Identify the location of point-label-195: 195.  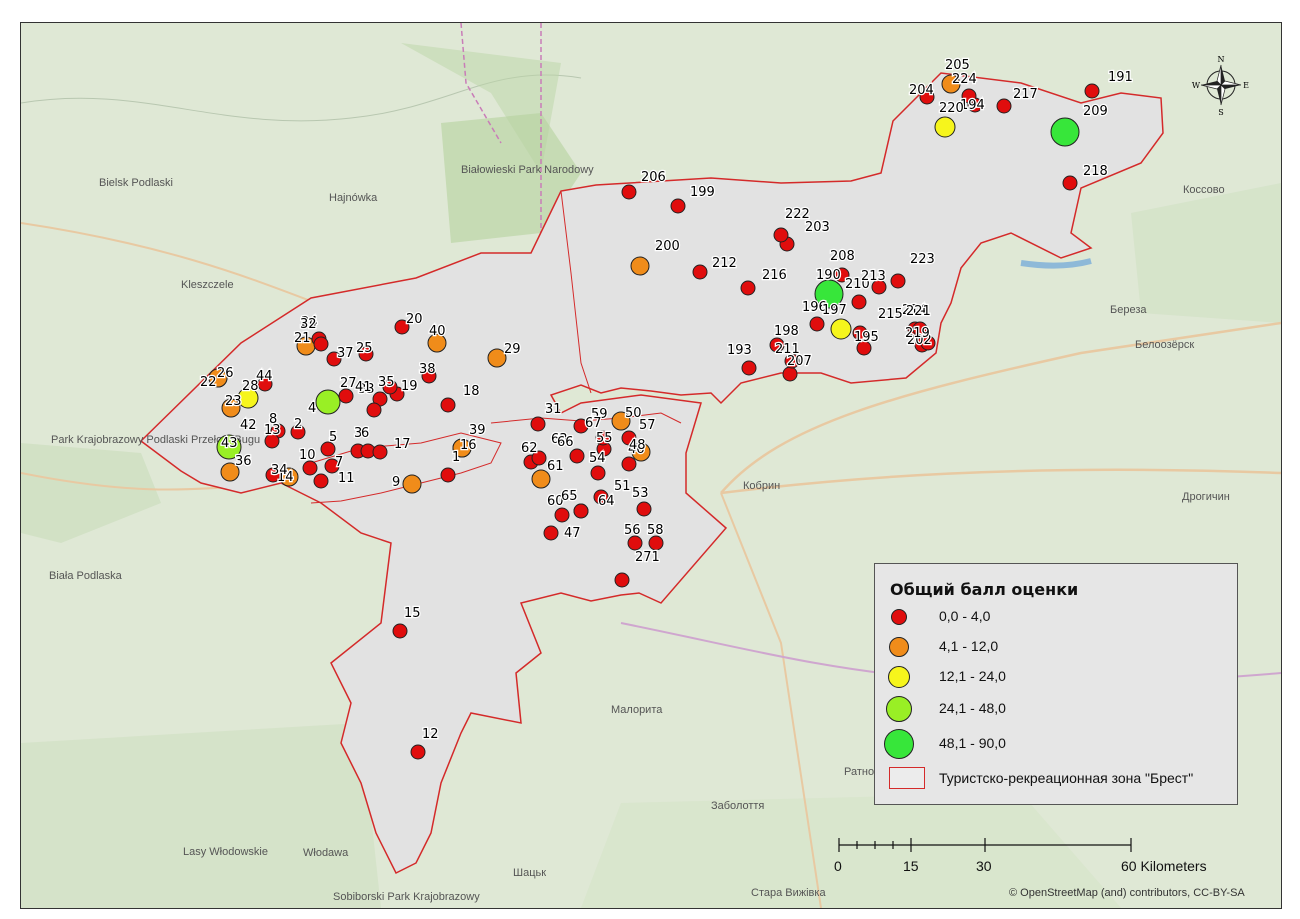
(866, 337).